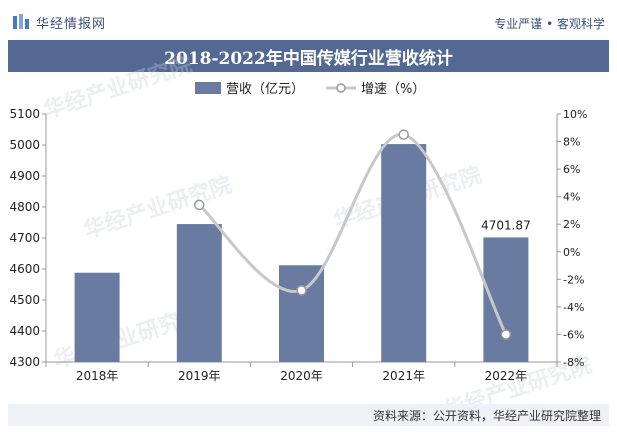 The image size is (617, 433). What do you see at coordinates (393, 89) in the screenshot?
I see `legend-label-line: 增速（%）` at bounding box center [393, 89].